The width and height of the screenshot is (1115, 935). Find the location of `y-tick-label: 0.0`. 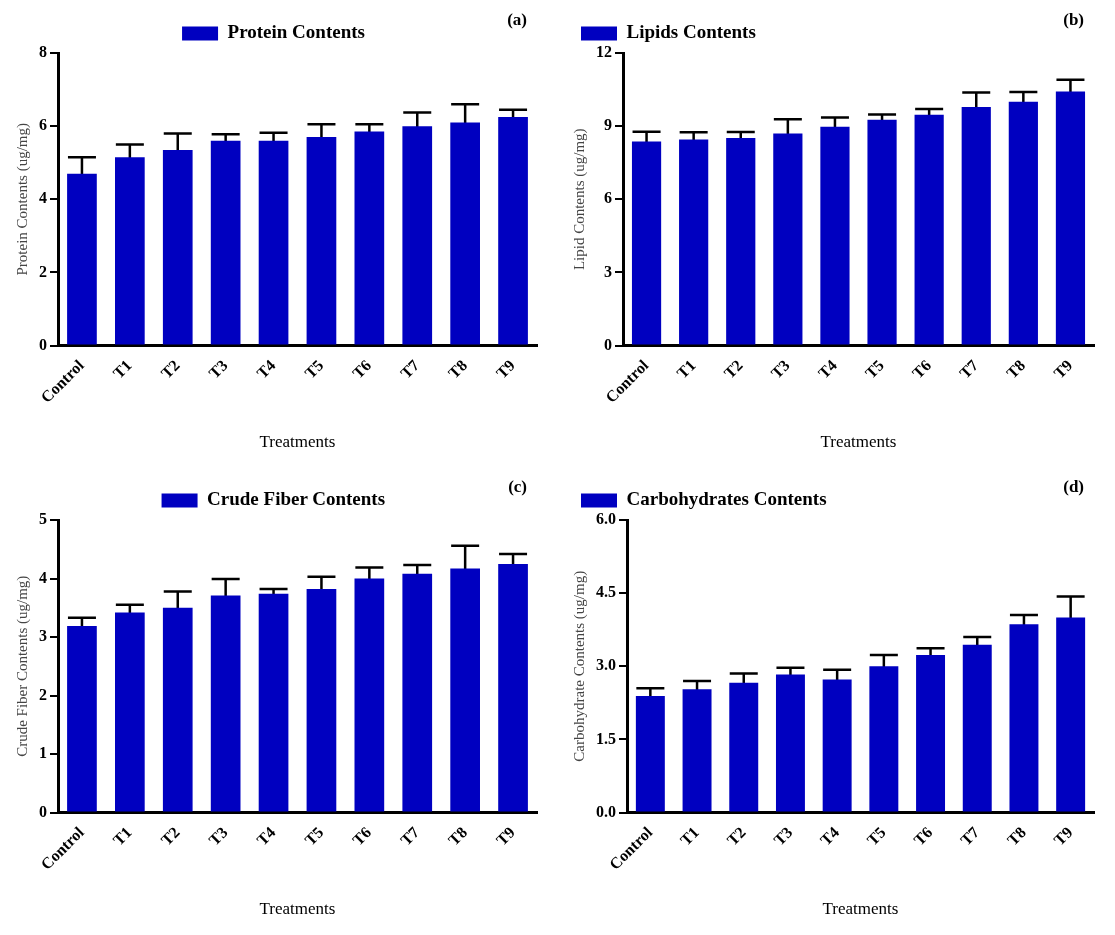

y-tick-label: 0.0 is located at coordinates (606, 811).